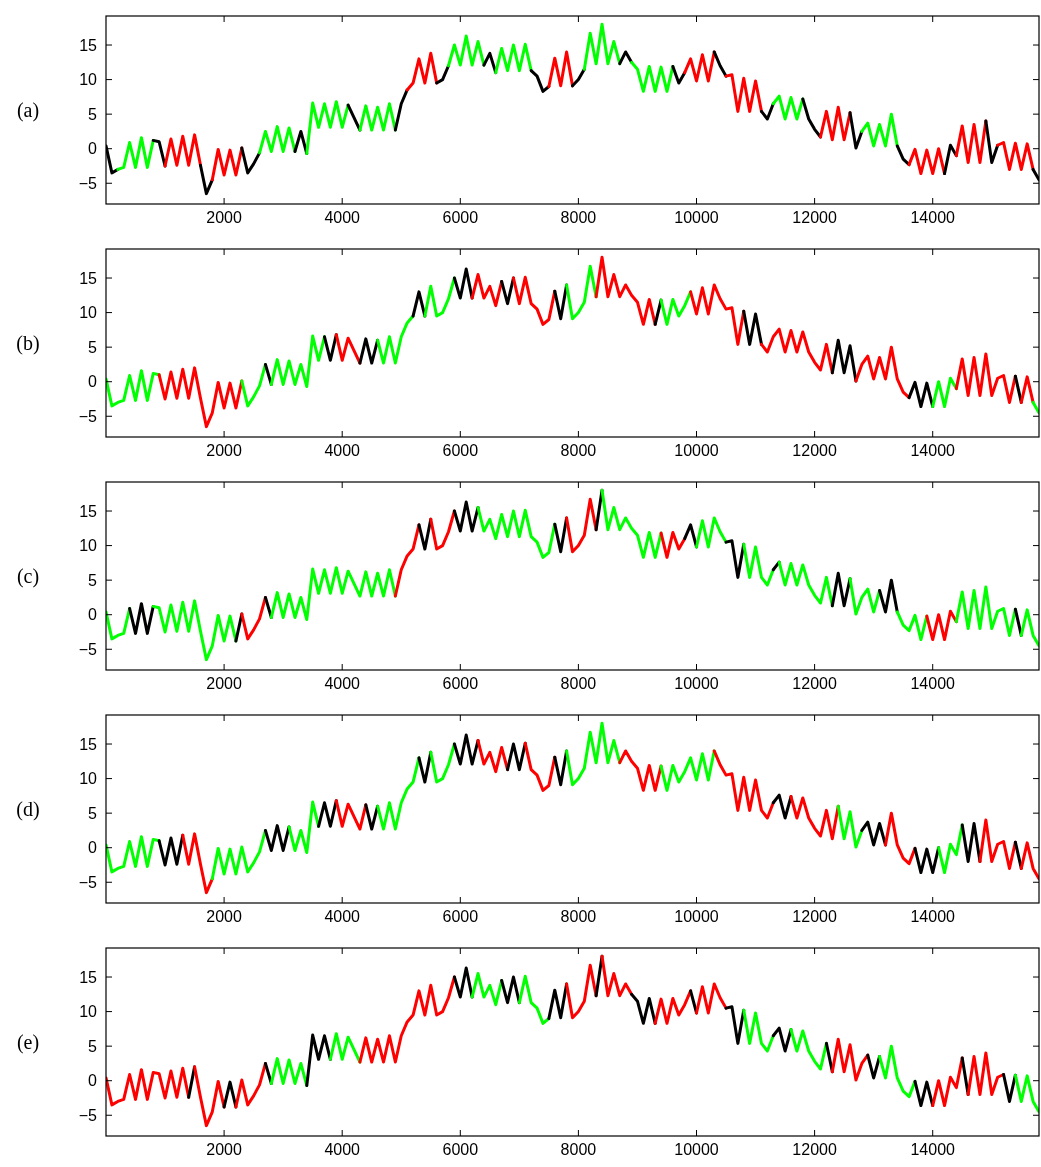 The width and height of the screenshot is (1041, 1167). I want to click on text: (a), so click(28, 110).